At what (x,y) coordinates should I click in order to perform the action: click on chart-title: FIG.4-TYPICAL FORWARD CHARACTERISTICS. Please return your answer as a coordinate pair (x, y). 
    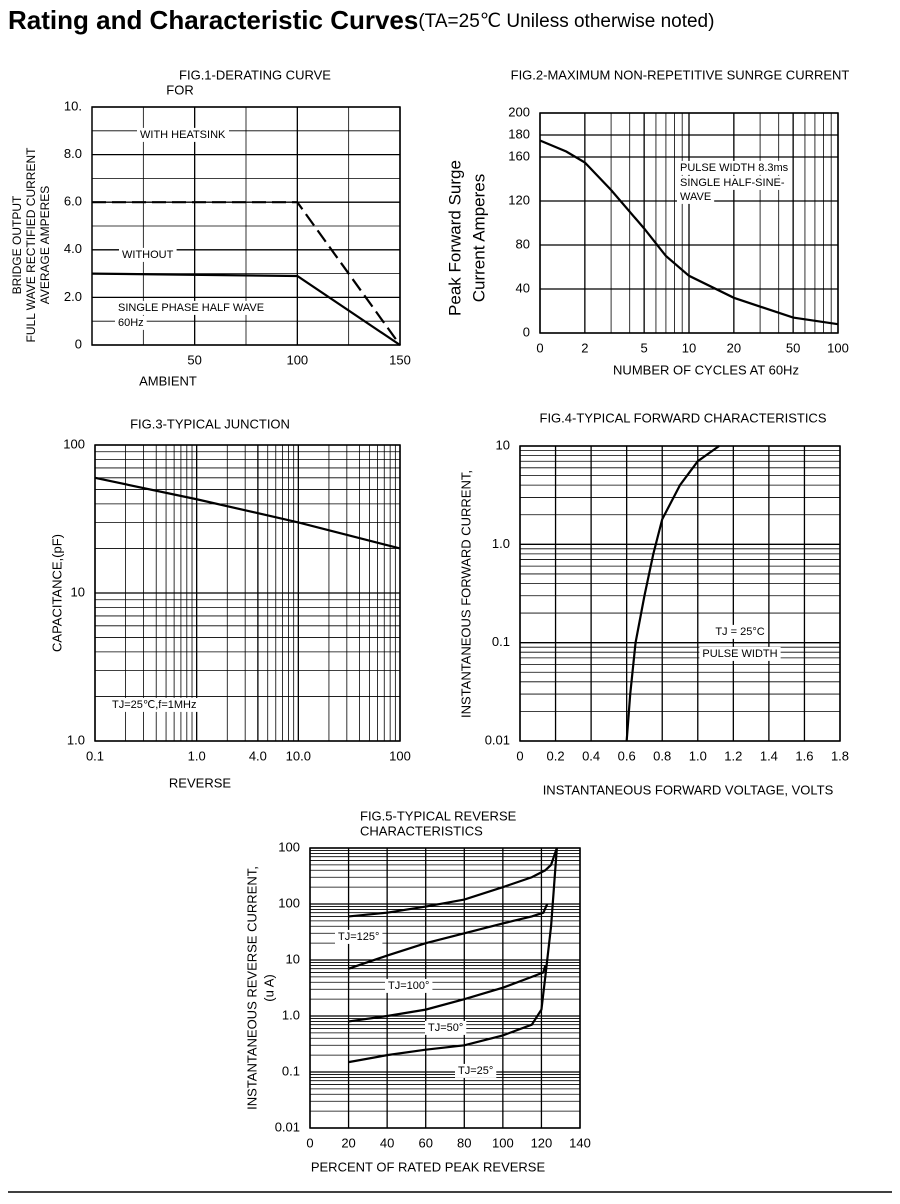
    Looking at the image, I should click on (683, 417).